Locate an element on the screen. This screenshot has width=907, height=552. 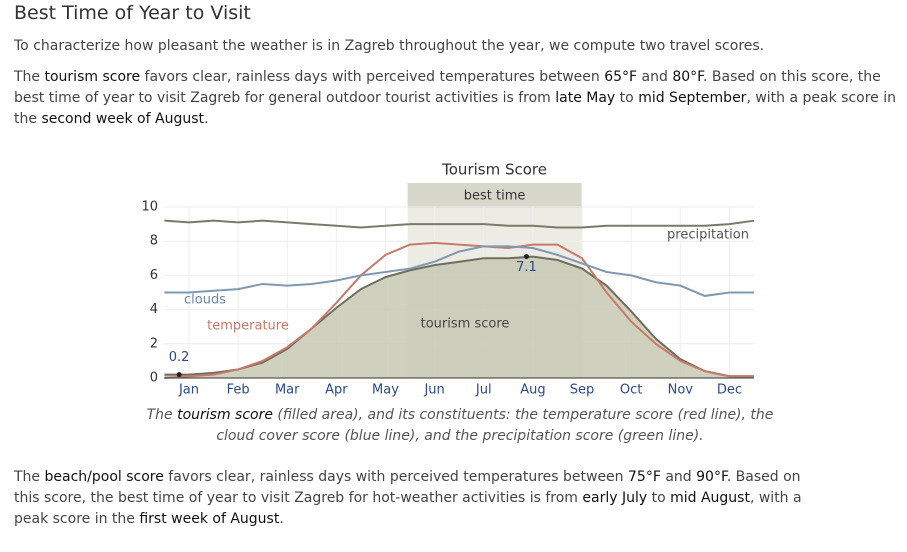
x-tick-label: Jun is located at coordinates (433, 390).